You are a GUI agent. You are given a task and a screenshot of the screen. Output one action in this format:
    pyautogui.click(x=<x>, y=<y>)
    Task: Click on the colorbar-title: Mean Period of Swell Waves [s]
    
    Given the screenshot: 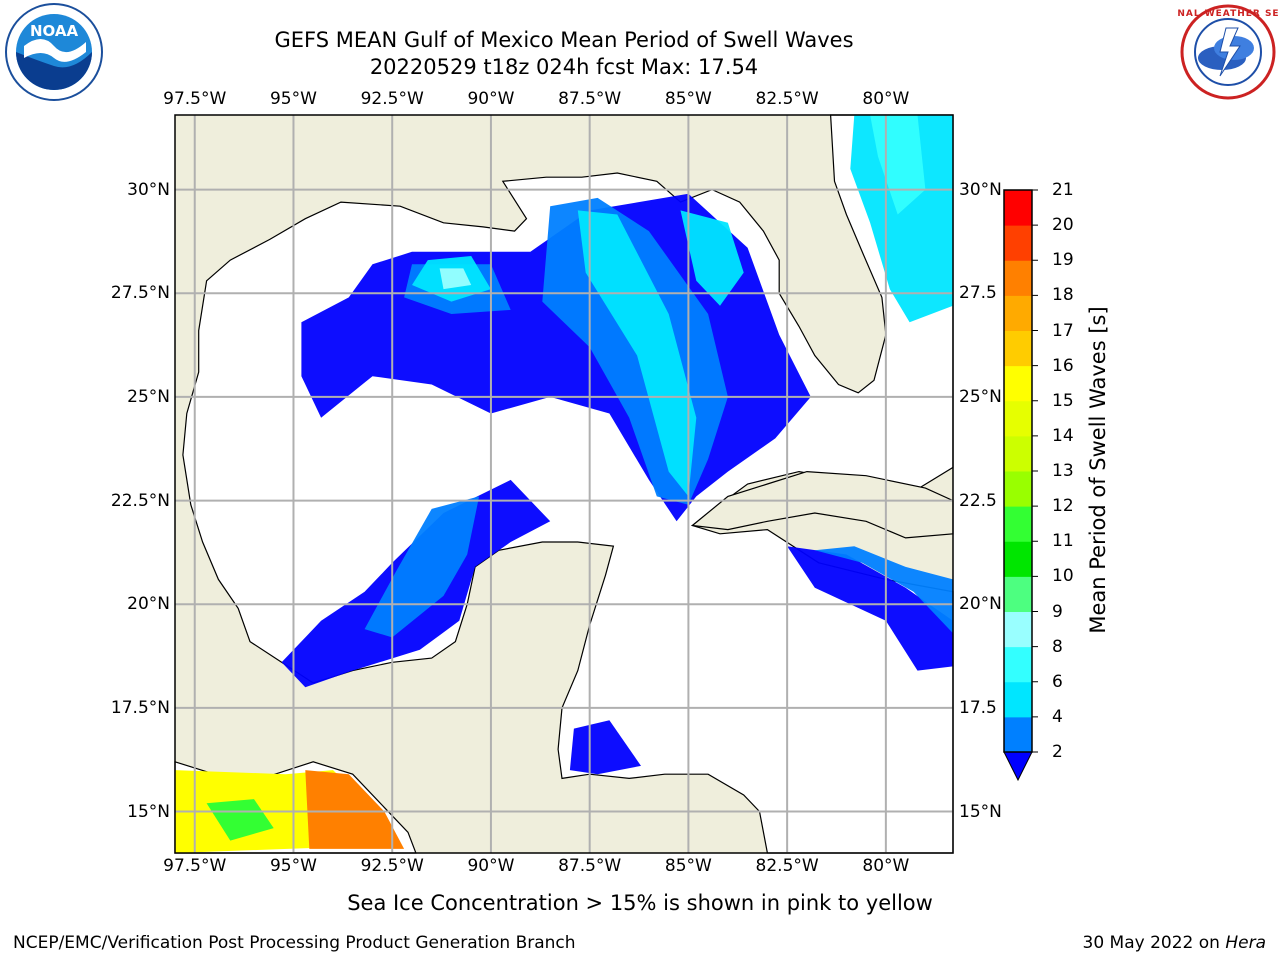 What is the action you would take?
    pyautogui.click(x=1098, y=470)
    